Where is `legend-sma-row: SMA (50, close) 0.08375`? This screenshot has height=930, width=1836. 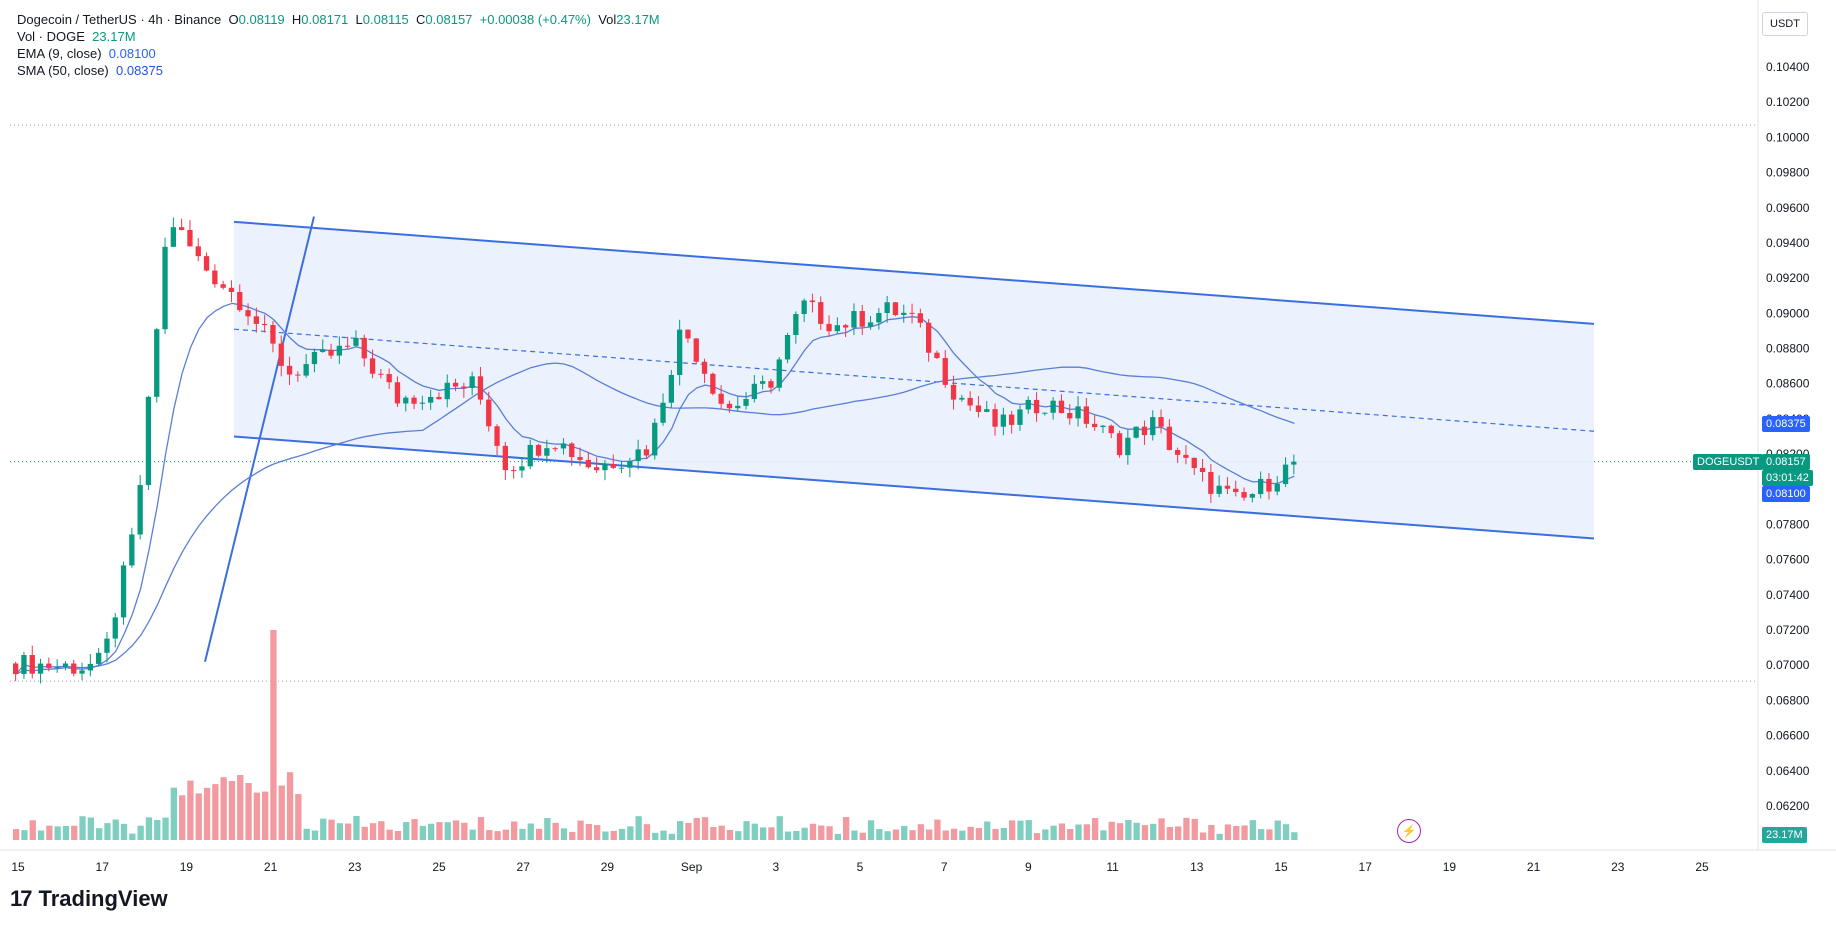 legend-sma-row: SMA (50, close) 0.08375 is located at coordinates (338, 70).